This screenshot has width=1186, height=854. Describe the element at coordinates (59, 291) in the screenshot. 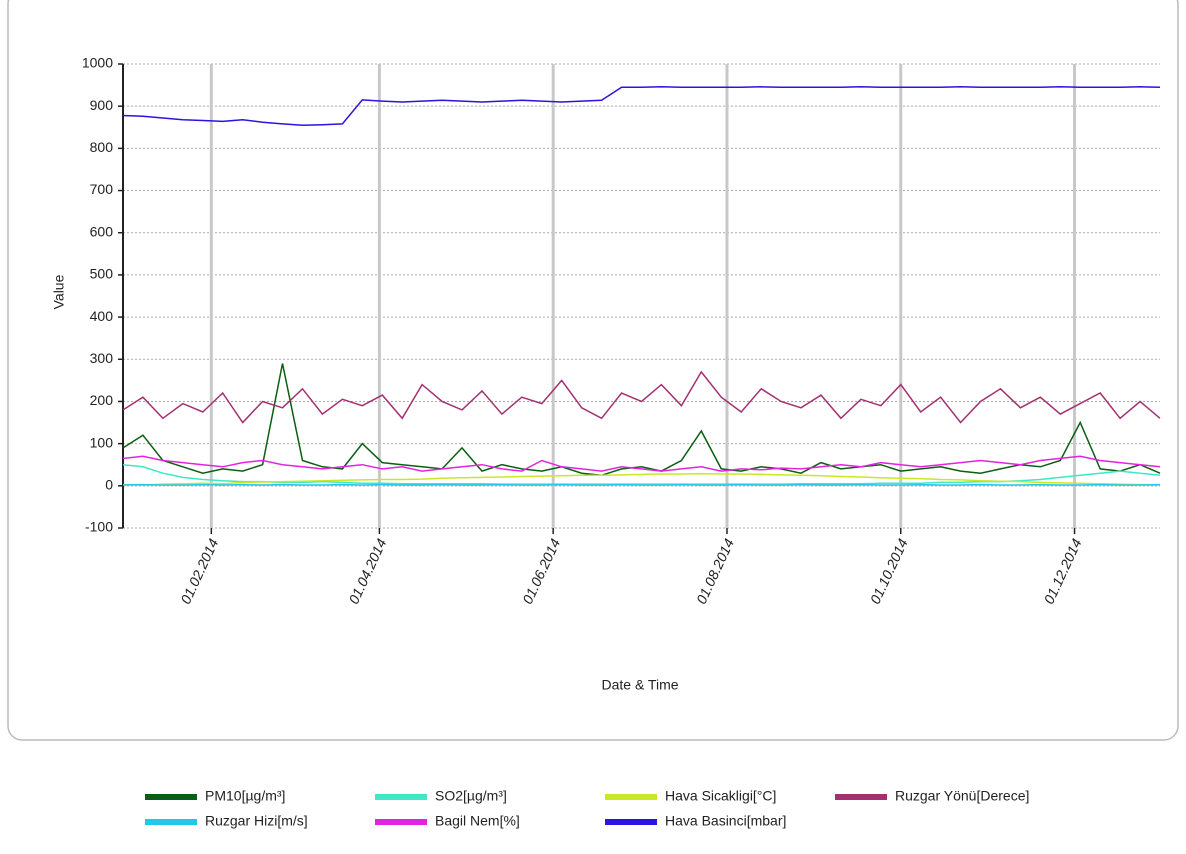

I see `y-axis-label: Value` at that location.